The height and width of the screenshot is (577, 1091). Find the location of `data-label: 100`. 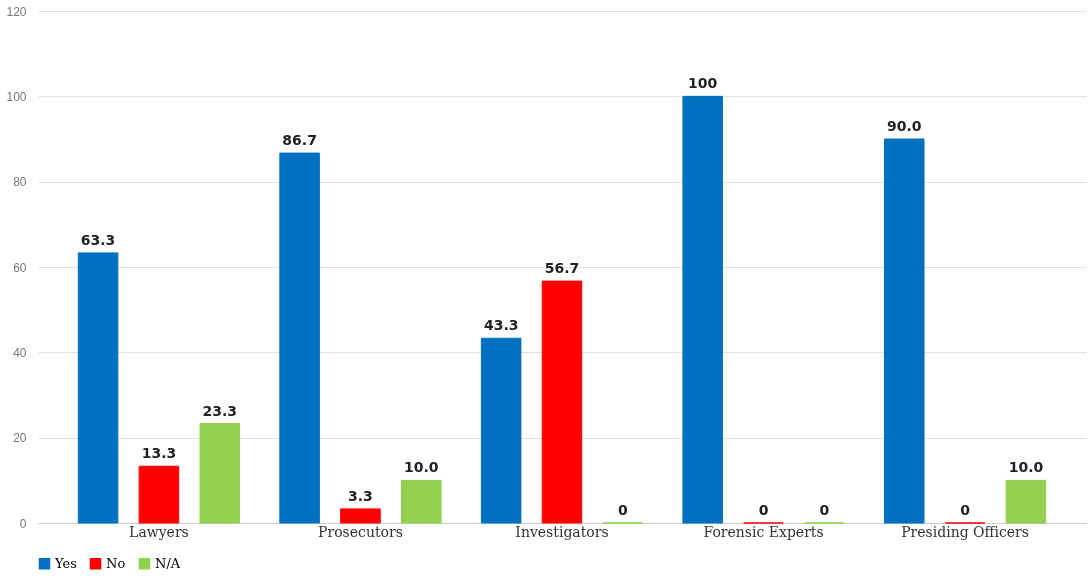

data-label: 100 is located at coordinates (703, 83).